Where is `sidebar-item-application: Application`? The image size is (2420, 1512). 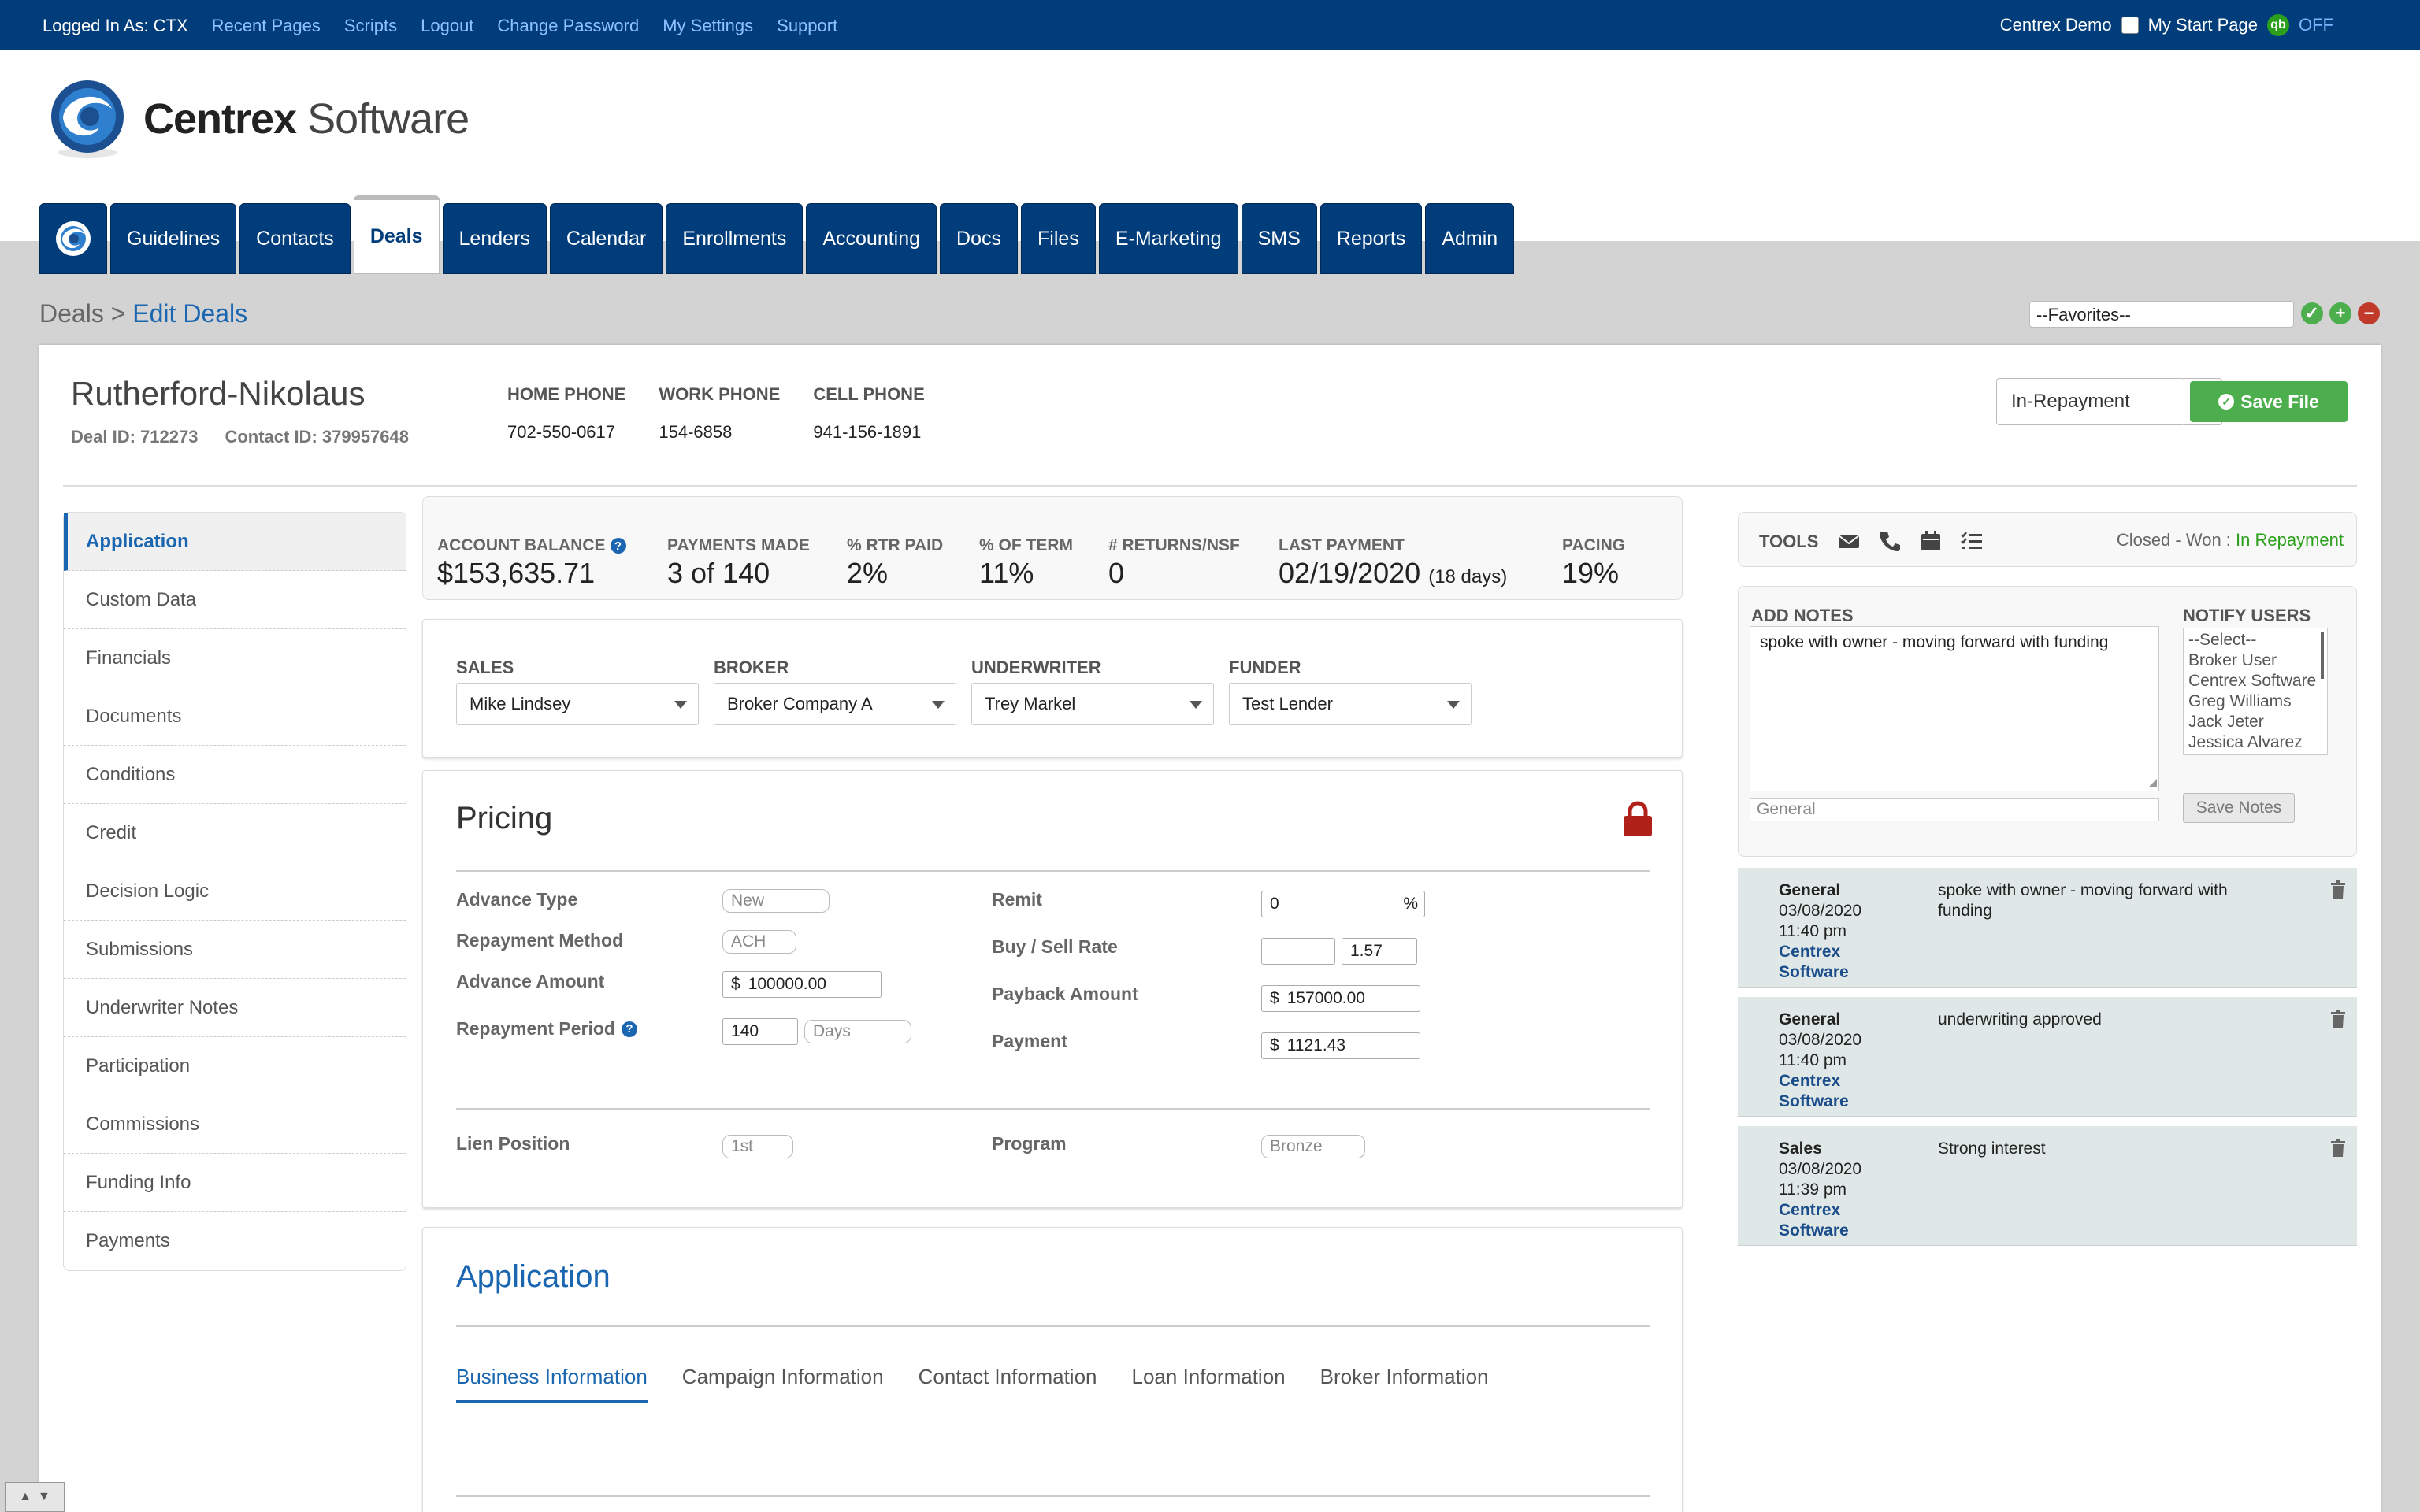 sidebar-item-application: Application is located at coordinates (235, 542).